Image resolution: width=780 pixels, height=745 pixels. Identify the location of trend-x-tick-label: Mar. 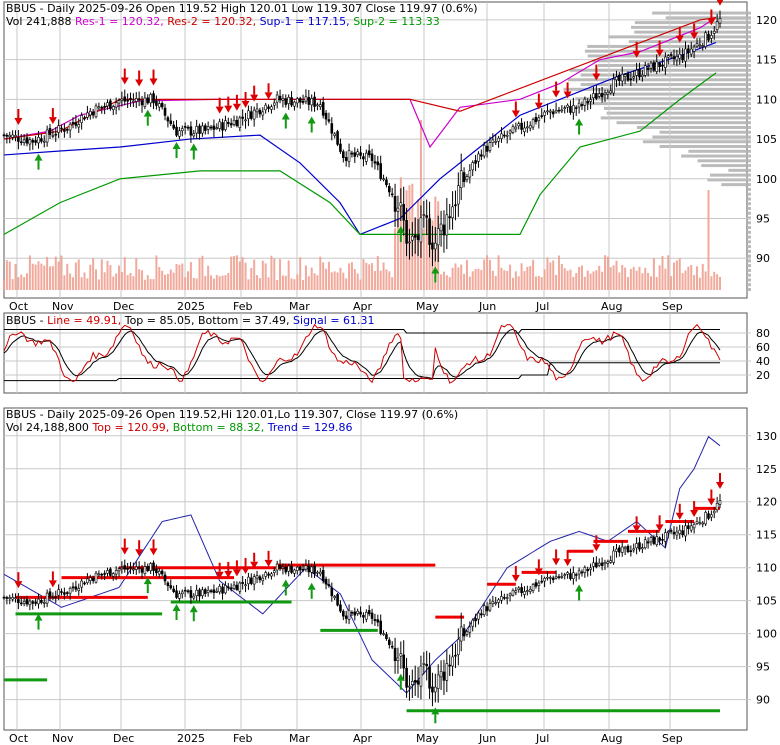
(299, 738).